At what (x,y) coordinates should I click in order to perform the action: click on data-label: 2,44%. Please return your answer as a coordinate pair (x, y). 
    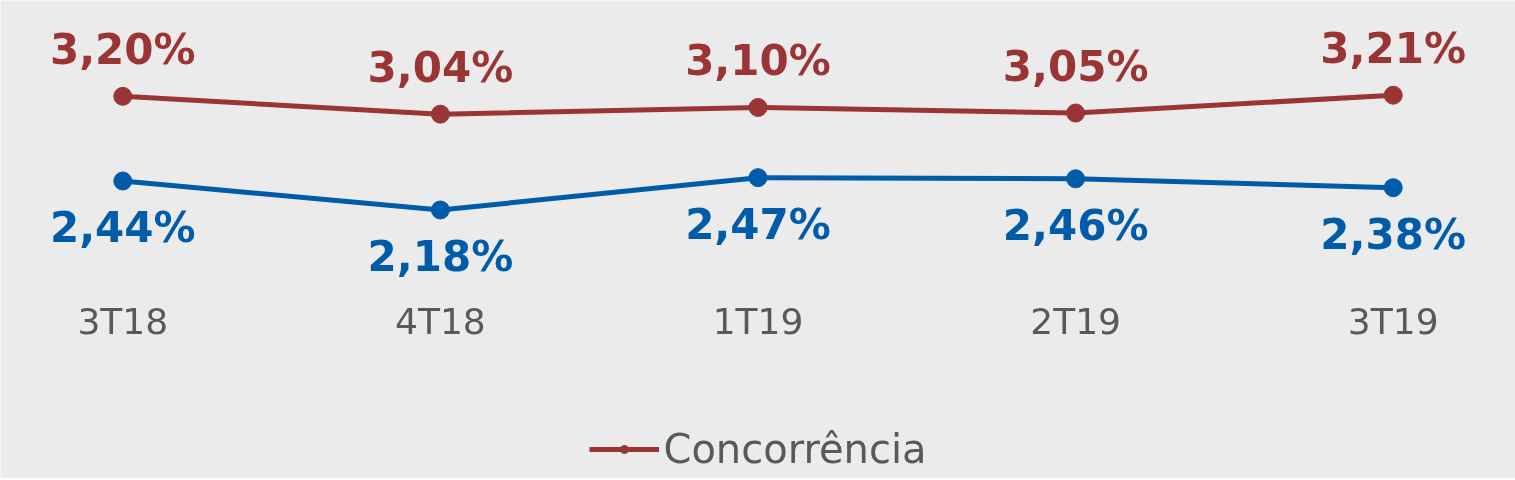
    Looking at the image, I should click on (122, 227).